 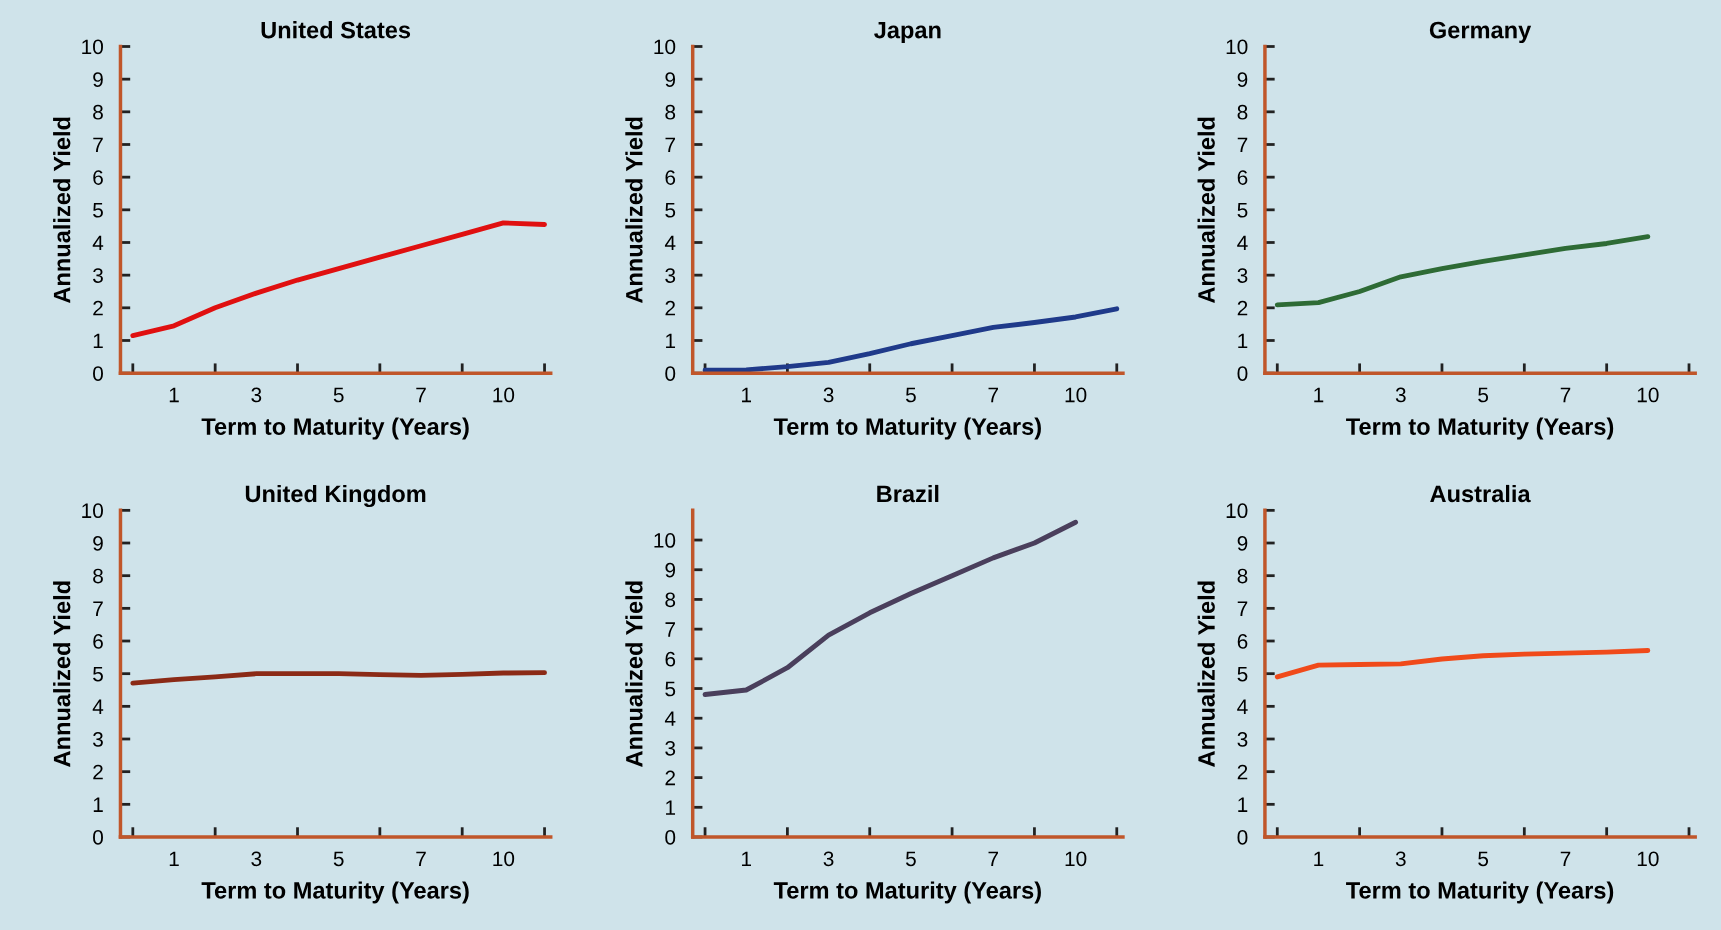 What do you see at coordinates (1480, 493) in the screenshot?
I see `chart-title: Australia` at bounding box center [1480, 493].